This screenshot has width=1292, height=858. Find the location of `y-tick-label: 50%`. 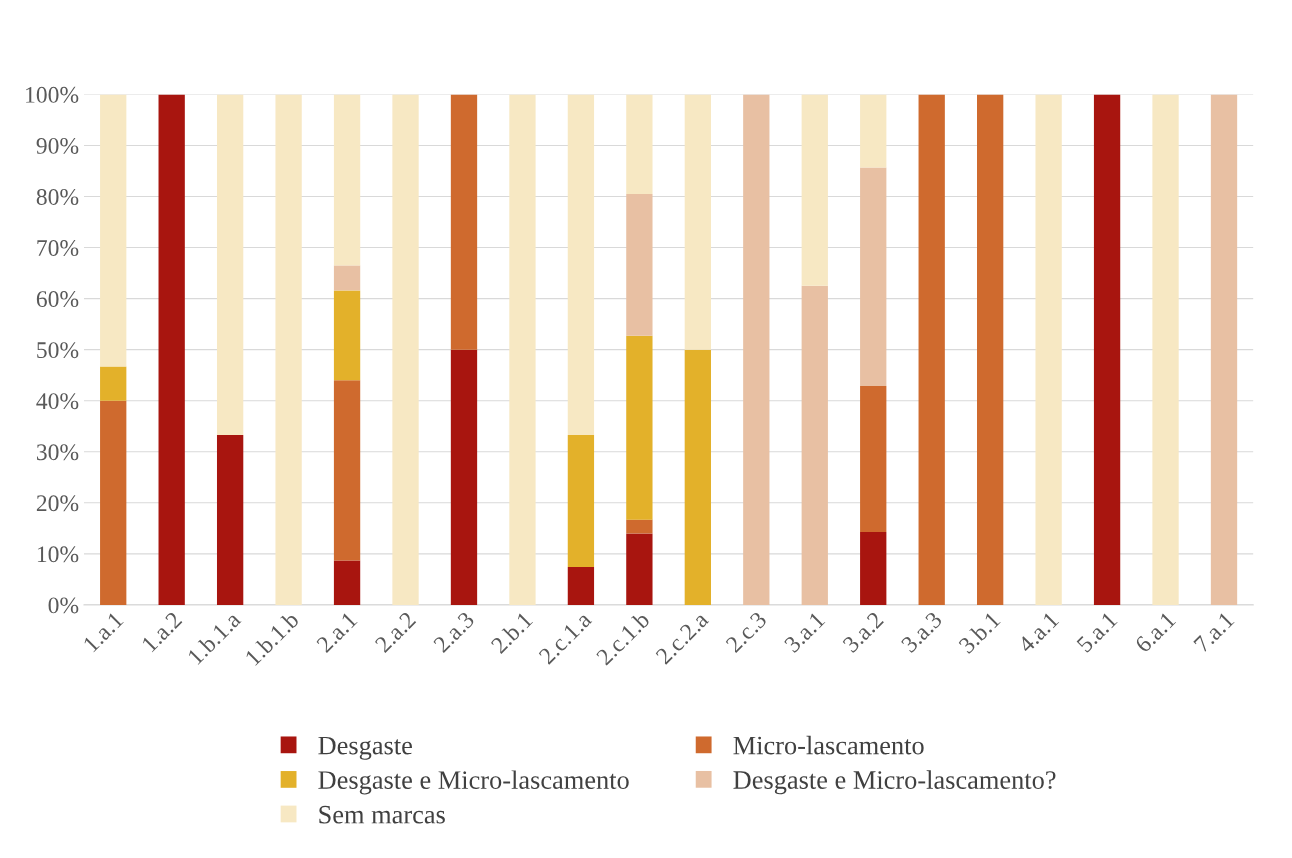

y-tick-label: 50% is located at coordinates (58, 350).